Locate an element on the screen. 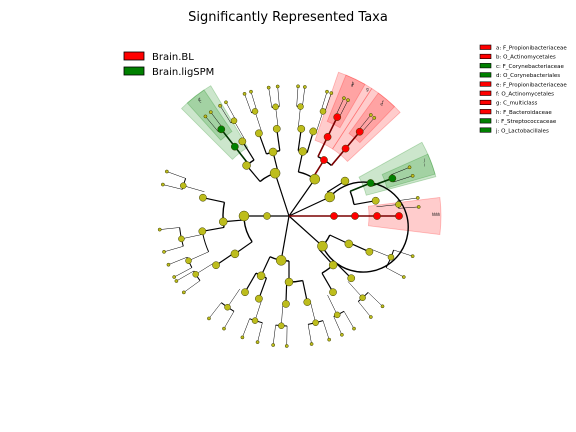 The height and width of the screenshot is (432, 576). key-label-g: g: C_multiclass is located at coordinates (517, 104).